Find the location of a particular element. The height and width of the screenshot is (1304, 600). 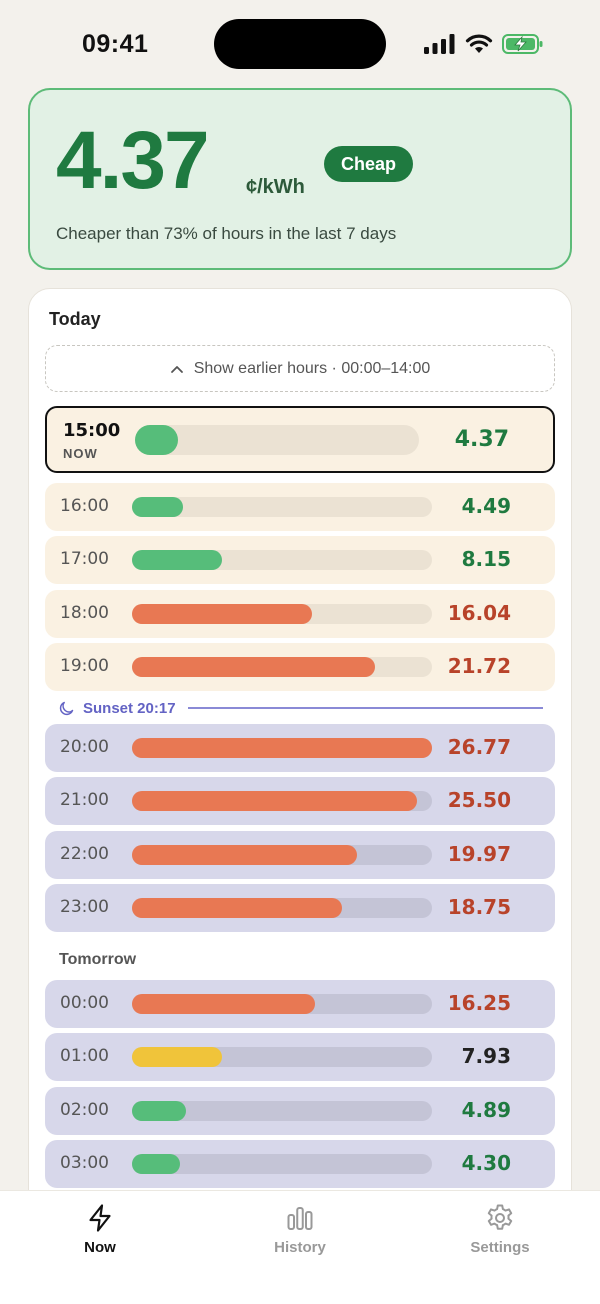

hour-row: 03:00 4.30 is located at coordinates (300, 1163).